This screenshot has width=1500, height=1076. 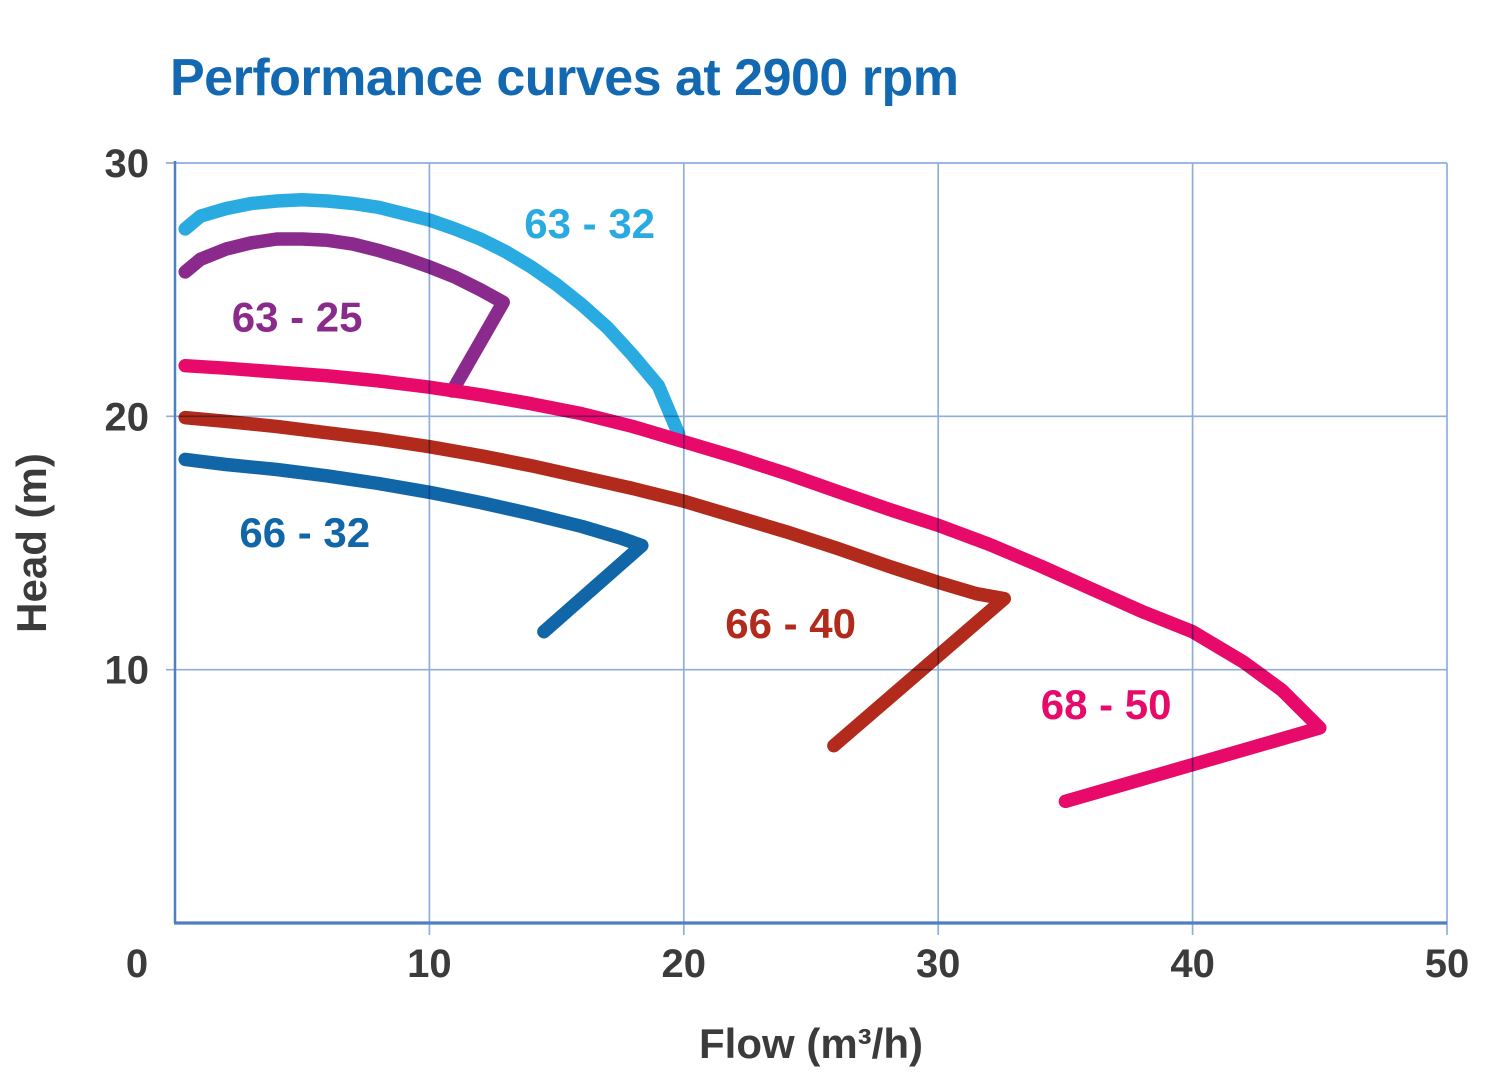 What do you see at coordinates (304, 532) in the screenshot?
I see `curve-label-66-32: 66 - 32` at bounding box center [304, 532].